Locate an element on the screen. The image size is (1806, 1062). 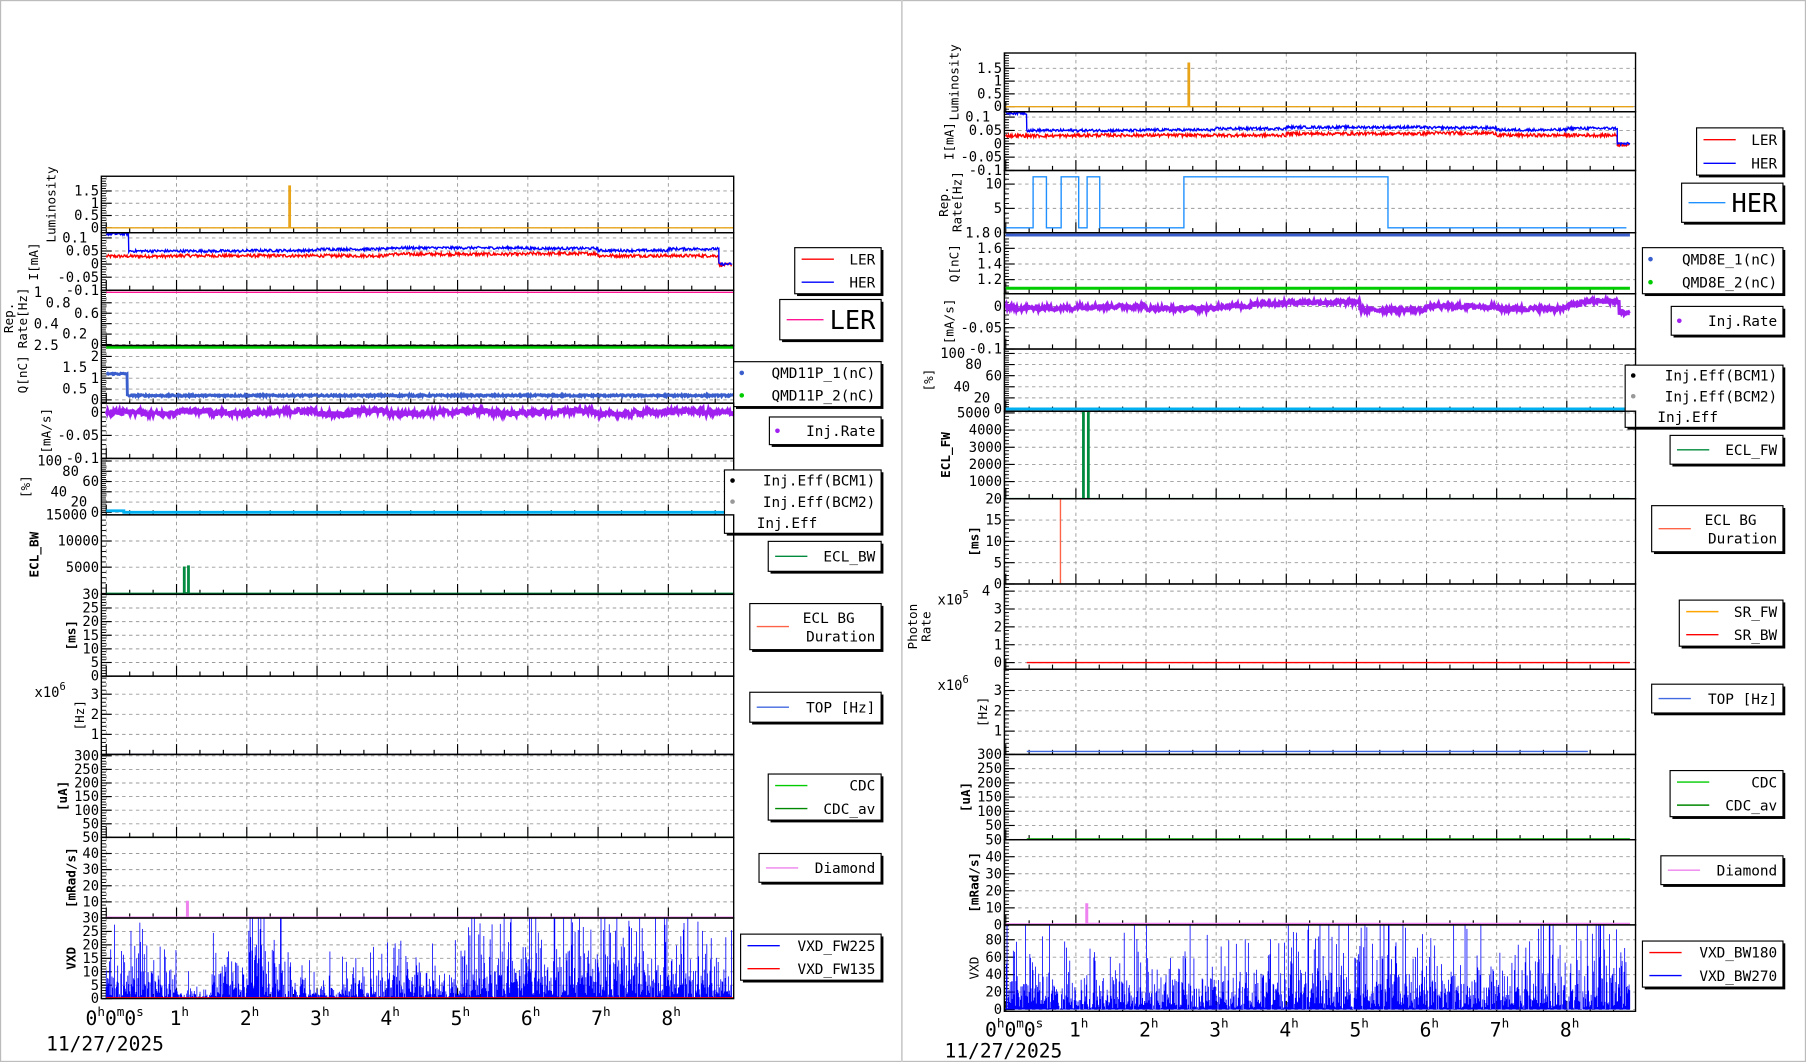
series-inj-rate is located at coordinates (1317, 306).